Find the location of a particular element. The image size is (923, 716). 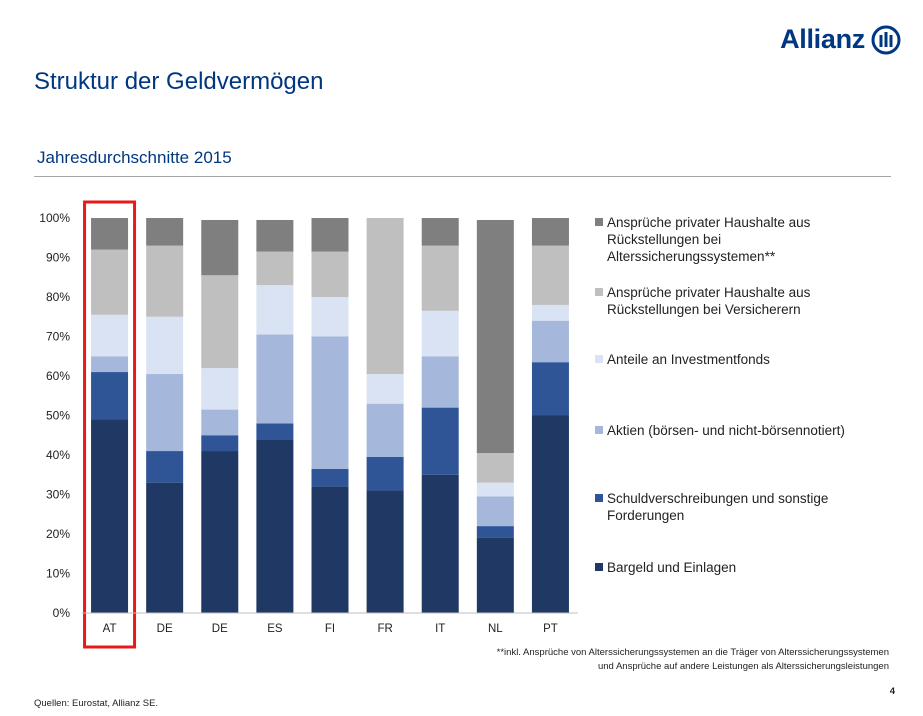

brand-name: Allianz is located at coordinates (822, 39).